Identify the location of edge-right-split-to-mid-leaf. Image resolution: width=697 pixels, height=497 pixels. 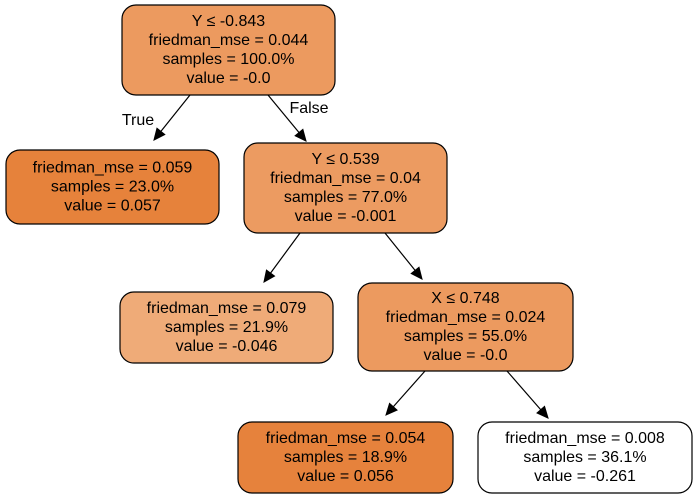
(282, 257).